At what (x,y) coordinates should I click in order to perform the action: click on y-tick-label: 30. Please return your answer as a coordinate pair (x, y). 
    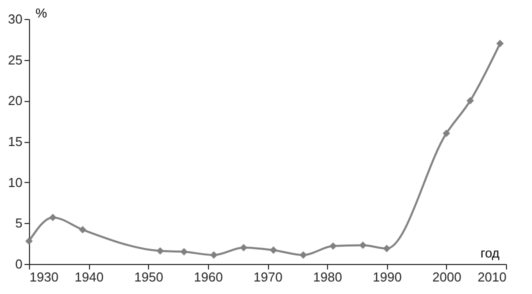
    Looking at the image, I should click on (15, 19).